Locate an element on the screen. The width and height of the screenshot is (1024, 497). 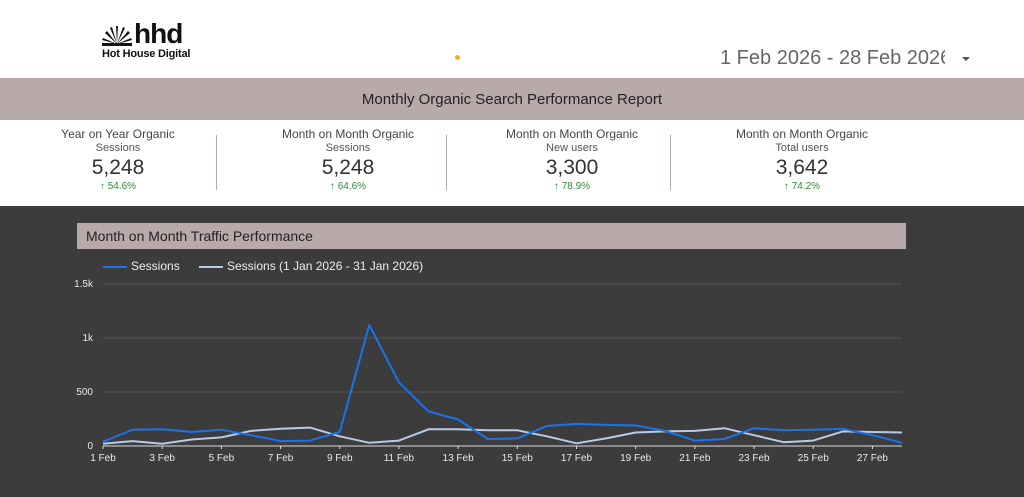
x-tick-label: 27 Feb is located at coordinates (873, 458).